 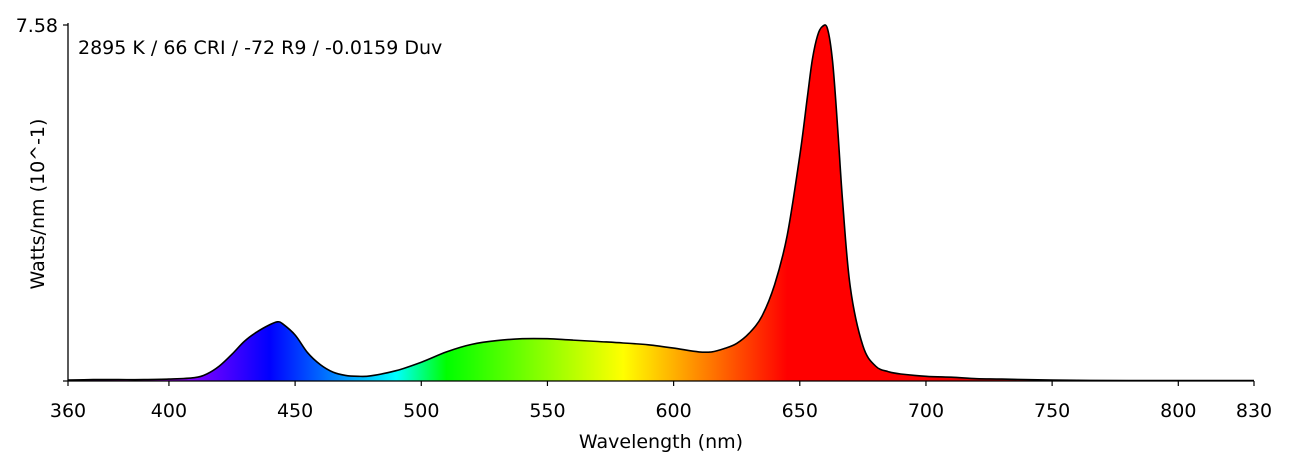 What do you see at coordinates (260, 48) in the screenshot?
I see `spectrum-info-label: 2895 K / 66 CRI / -72 R9 / -0.0159 Duv` at bounding box center [260, 48].